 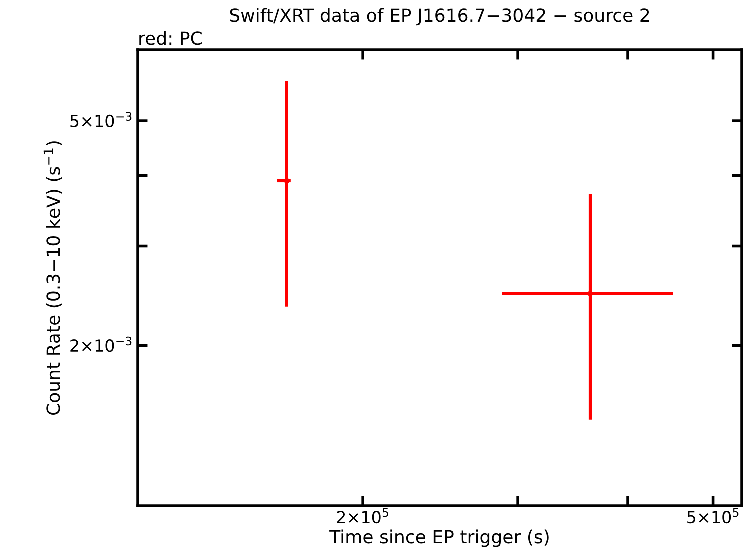 What do you see at coordinates (440, 17) in the screenshot?
I see `chart-title: Swift/XRT data of EP J1616.7−3042 − source 2` at bounding box center [440, 17].